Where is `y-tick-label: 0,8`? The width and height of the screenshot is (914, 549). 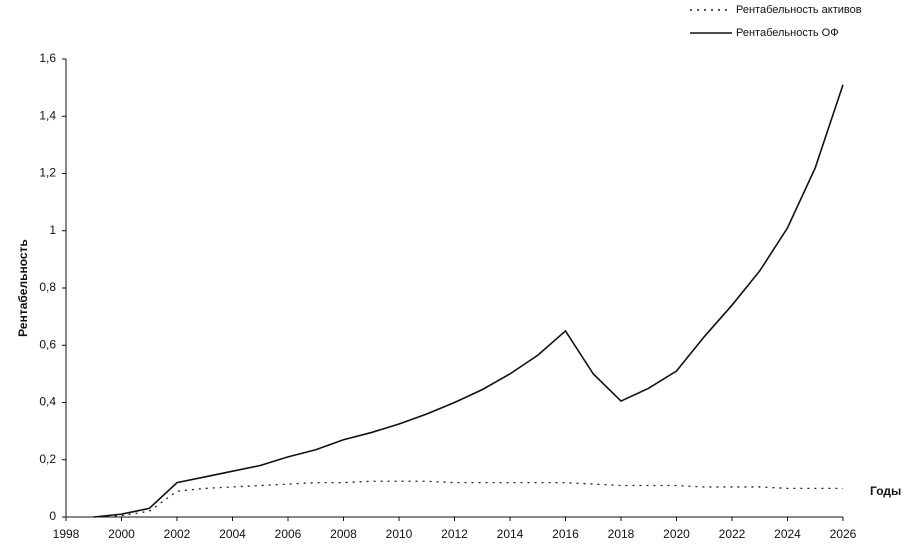 y-tick-label: 0,8 is located at coordinates (47, 287).